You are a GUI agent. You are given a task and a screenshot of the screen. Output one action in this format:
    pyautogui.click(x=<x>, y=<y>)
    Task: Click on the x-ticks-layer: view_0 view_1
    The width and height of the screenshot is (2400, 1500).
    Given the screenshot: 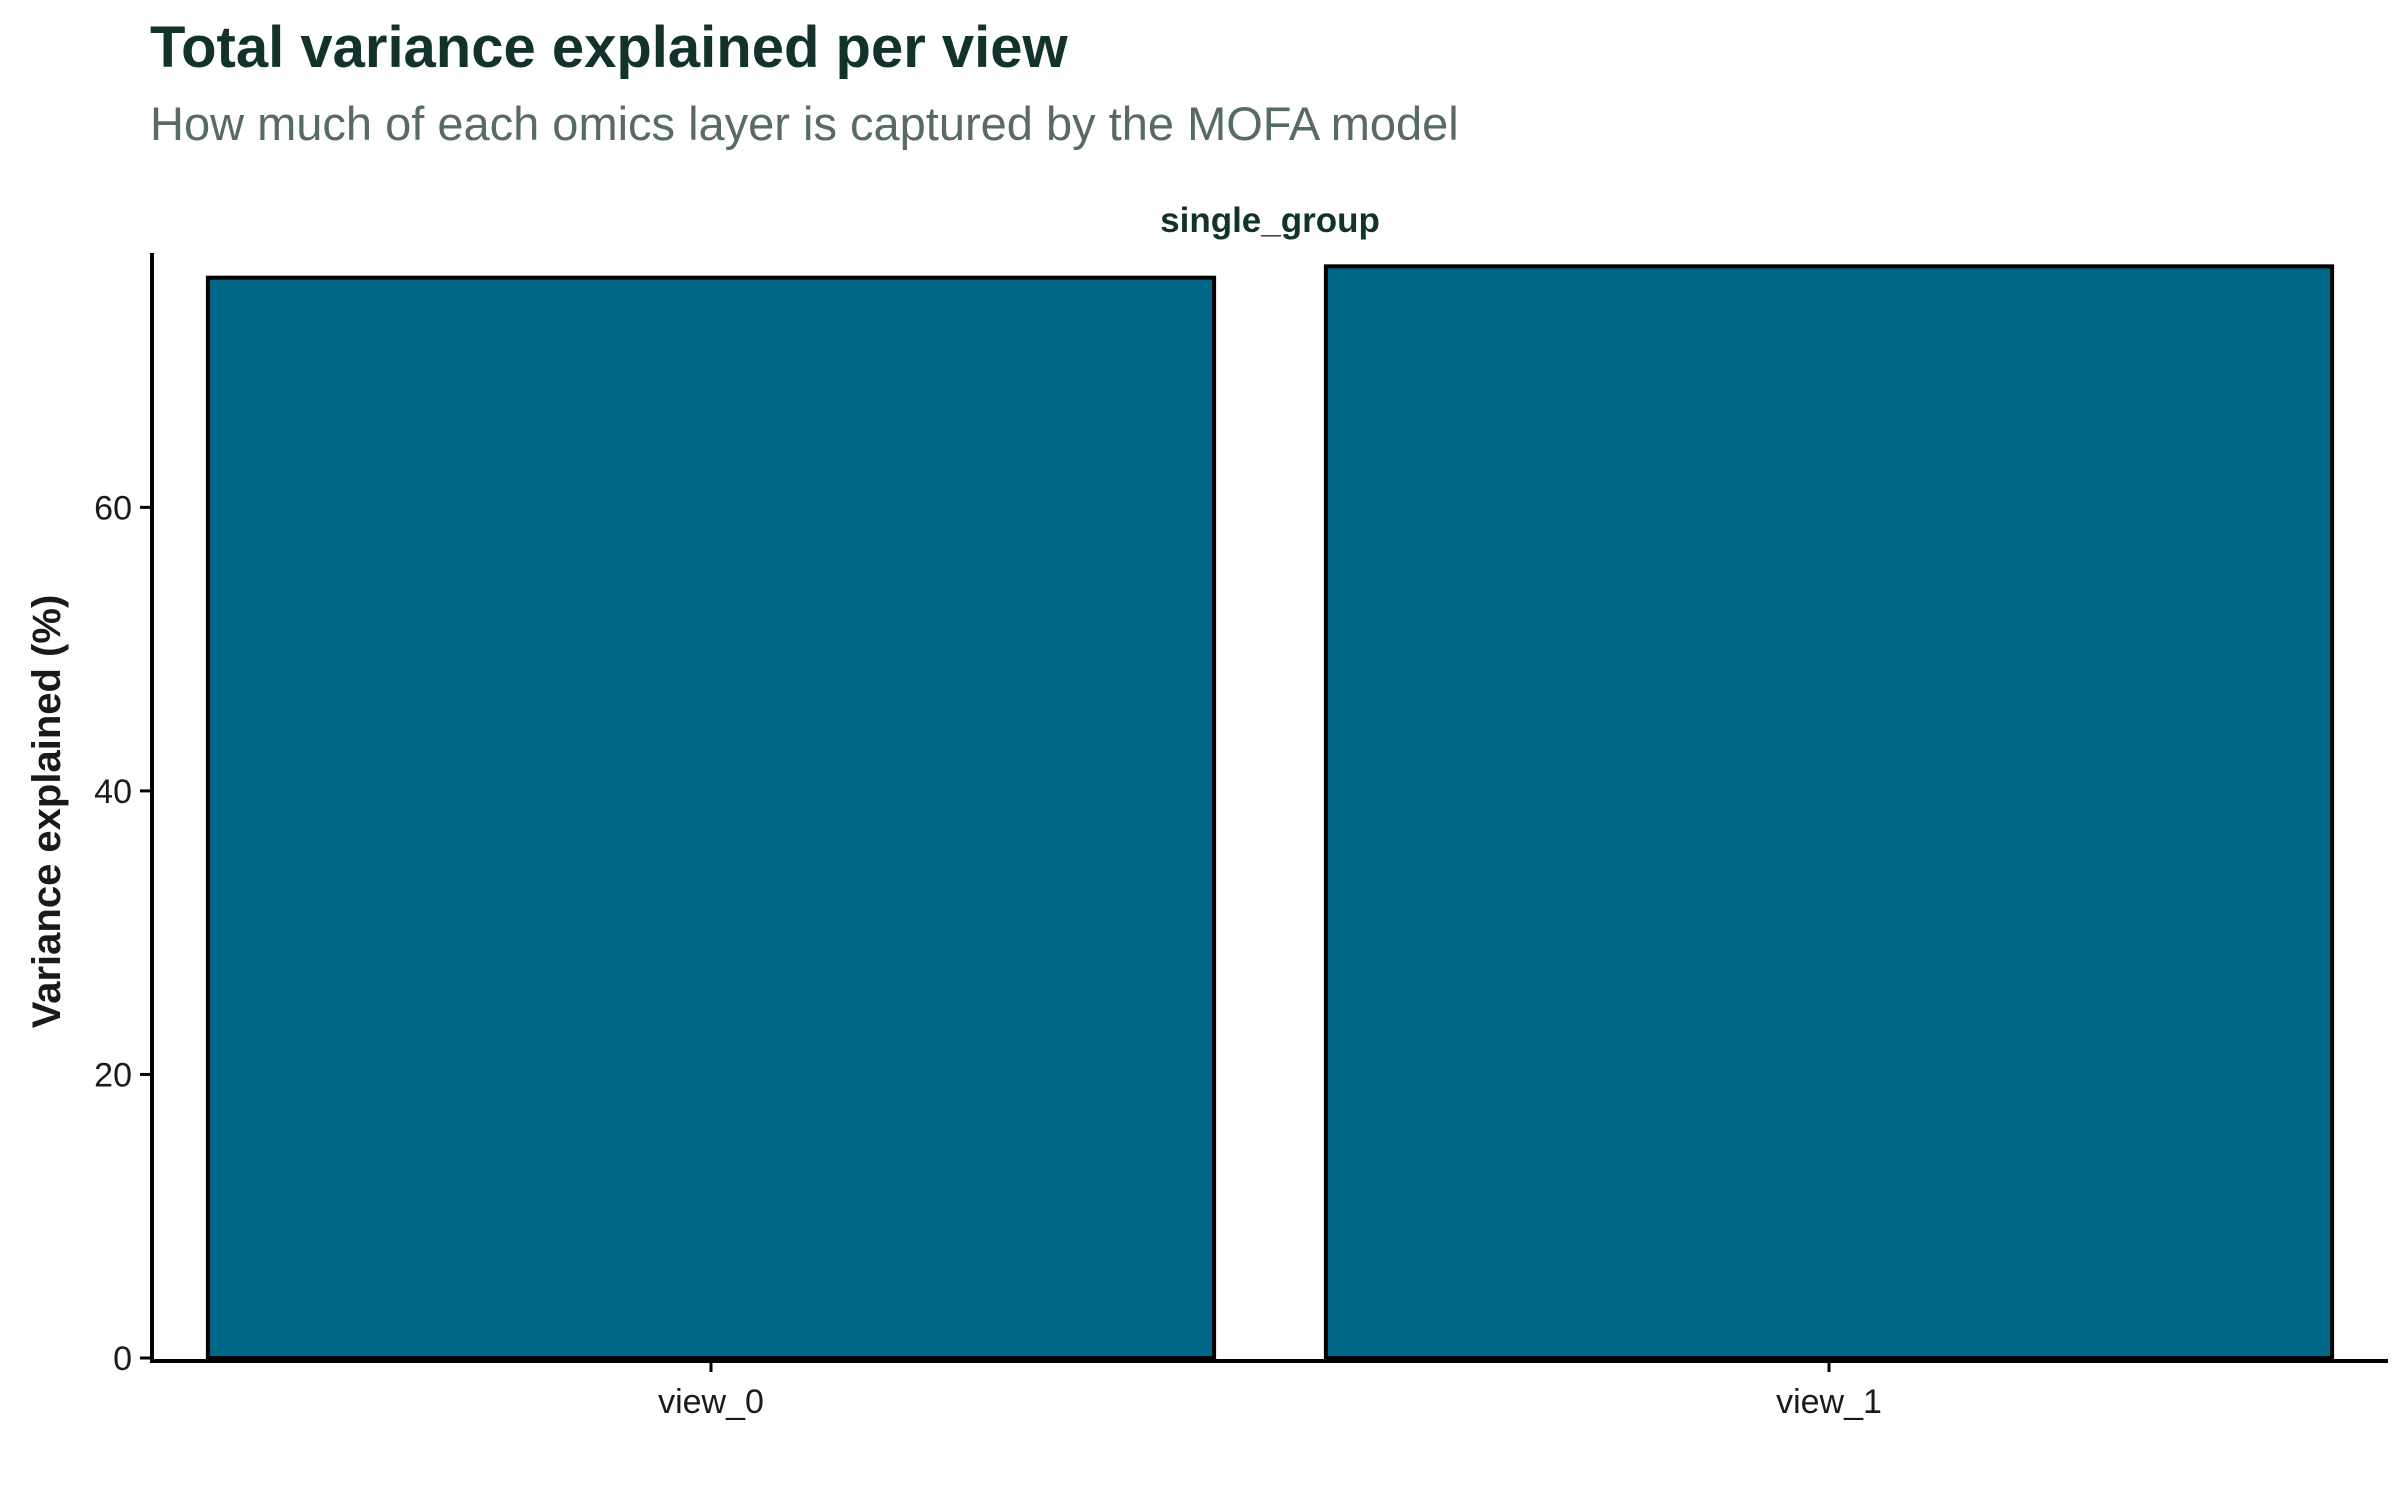 What is the action you would take?
    pyautogui.click(x=1270, y=1391)
    